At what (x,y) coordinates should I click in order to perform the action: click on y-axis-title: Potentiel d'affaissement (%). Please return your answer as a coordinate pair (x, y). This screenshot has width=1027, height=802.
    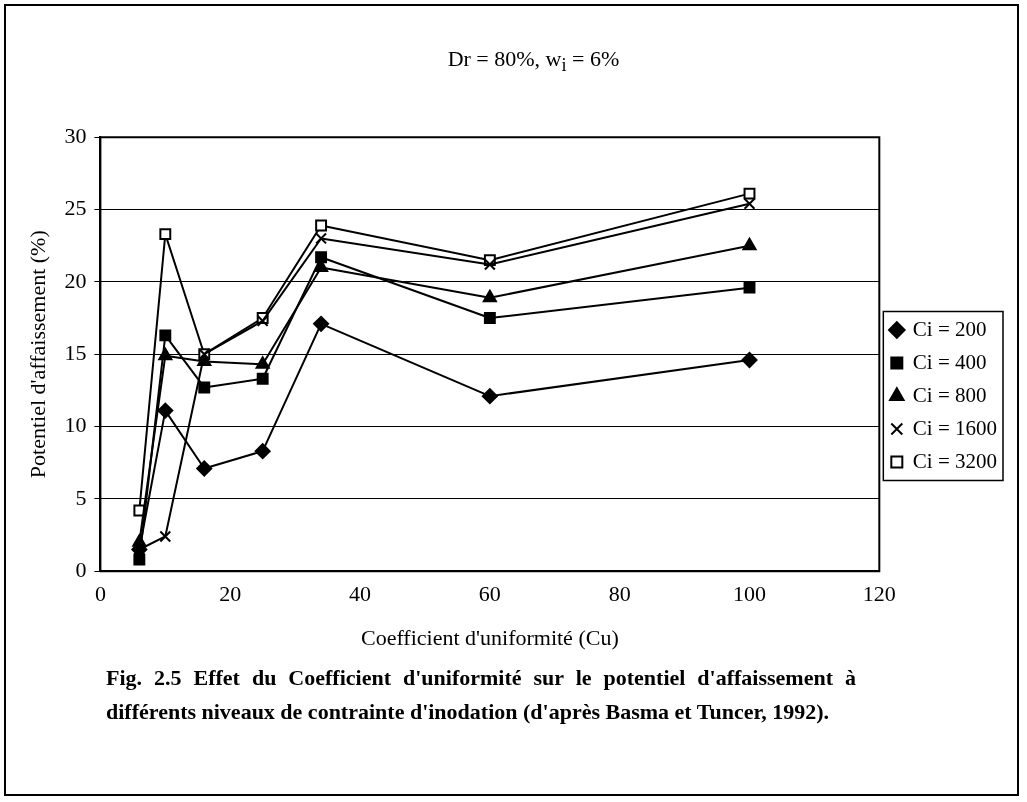
    Looking at the image, I should click on (37, 354).